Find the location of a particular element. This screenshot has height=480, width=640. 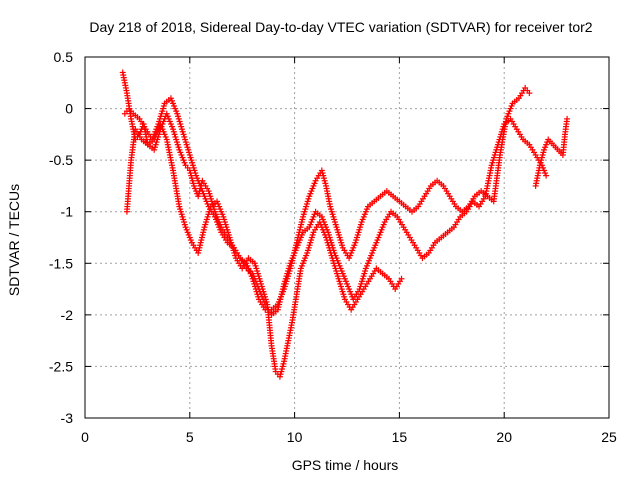

y-tick-label: -1 is located at coordinates (67, 212).